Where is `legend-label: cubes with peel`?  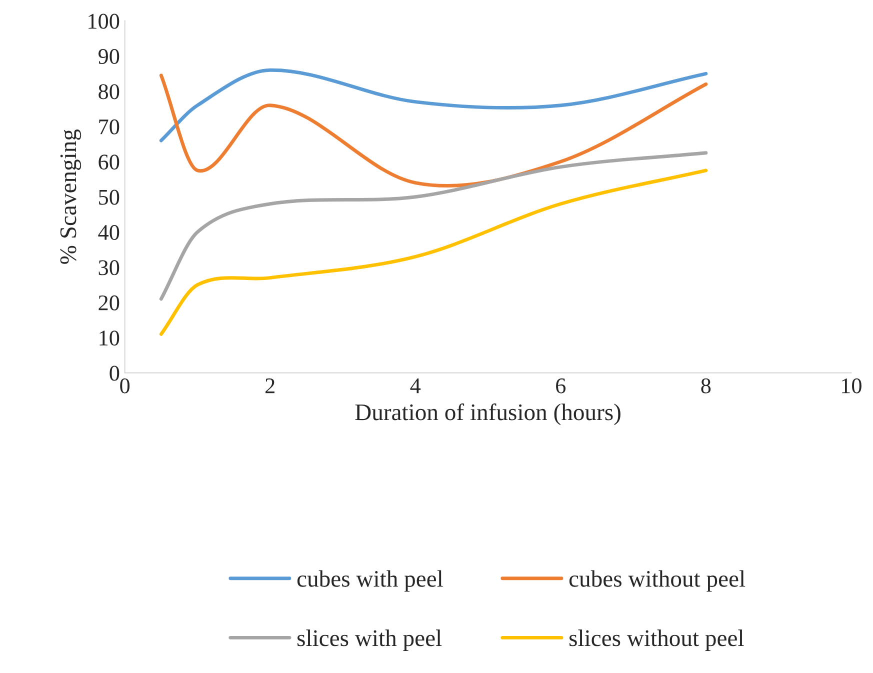
legend-label: cubes with peel is located at coordinates (370, 581).